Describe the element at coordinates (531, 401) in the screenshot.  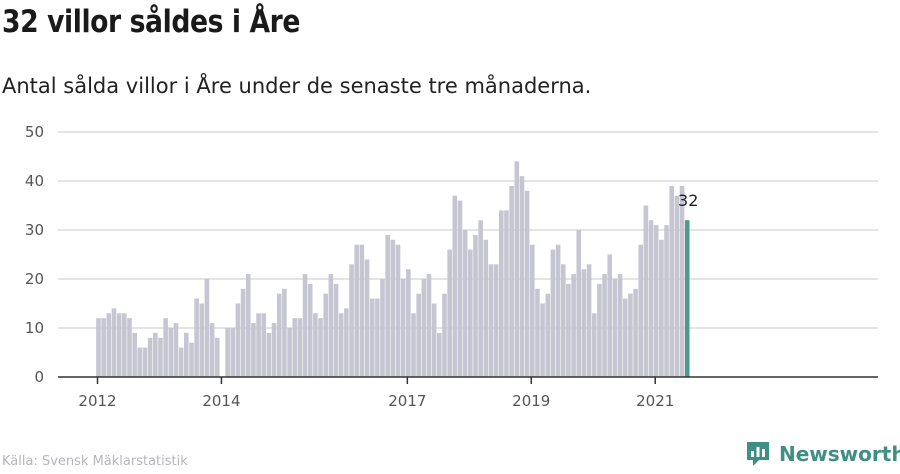
I see `x-tick-label: 2019` at that location.